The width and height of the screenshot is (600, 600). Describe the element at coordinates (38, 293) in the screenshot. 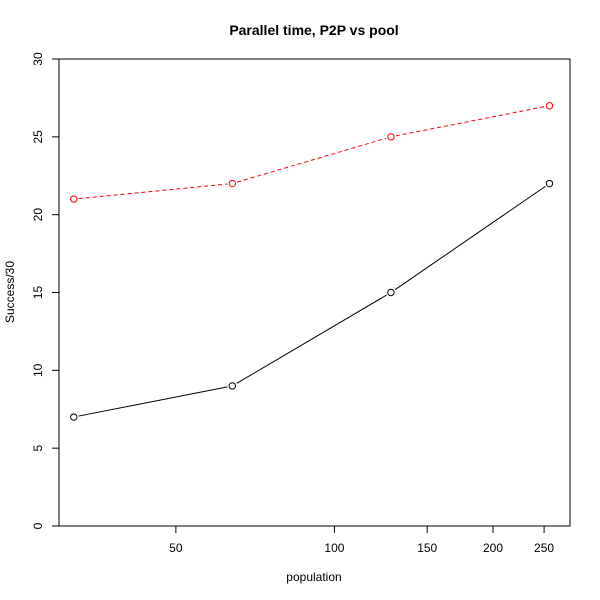

I see `y-tick-label: 15` at that location.